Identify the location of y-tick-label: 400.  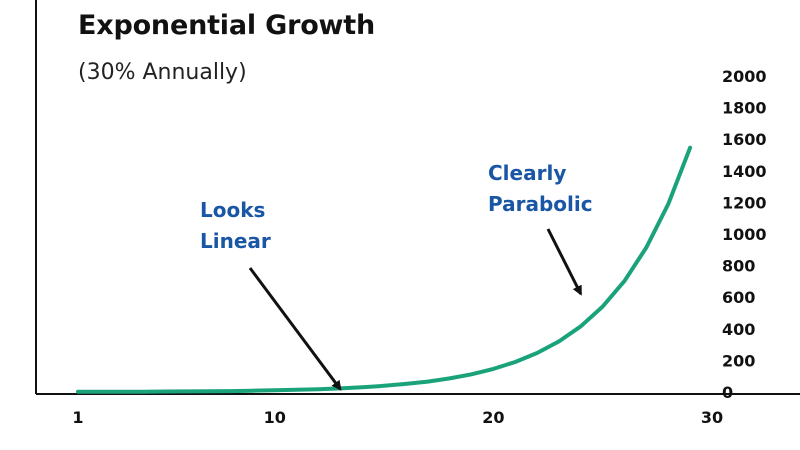
(738, 329).